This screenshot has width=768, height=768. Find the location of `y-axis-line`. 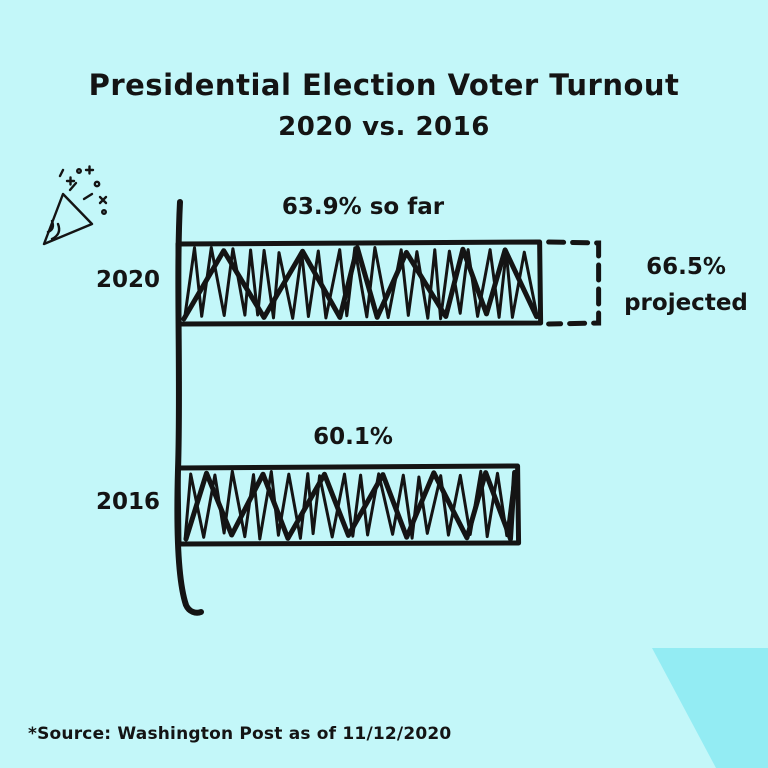

y-axis-line is located at coordinates (189, 407).